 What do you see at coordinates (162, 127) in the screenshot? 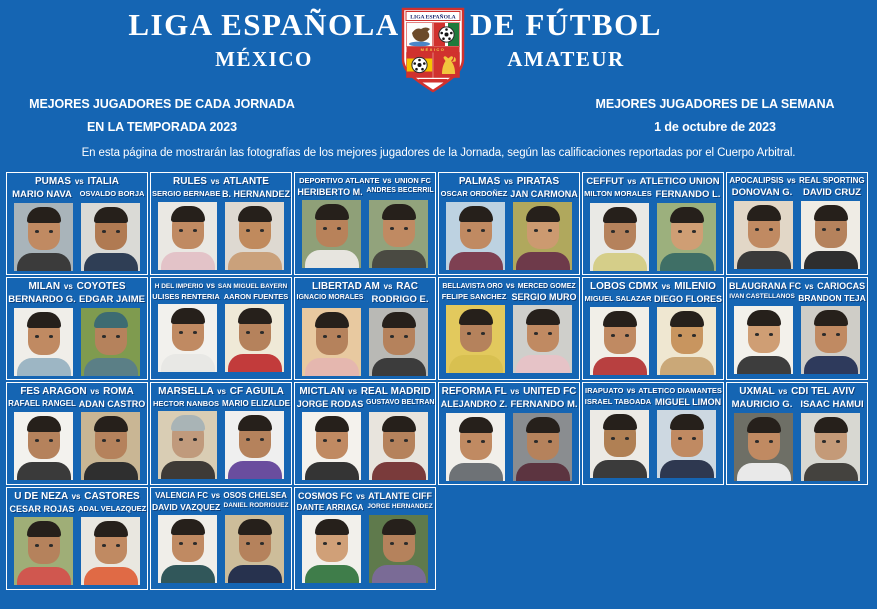
I see `section-left-line2: EN LA TEMPORADA 2023` at bounding box center [162, 127].